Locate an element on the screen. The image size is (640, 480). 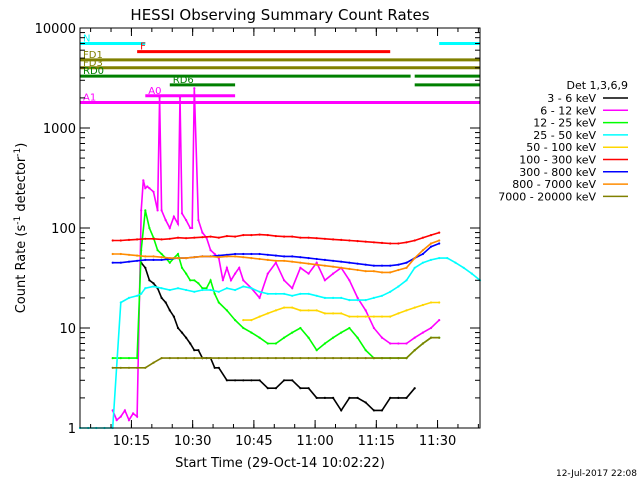
legend-label: 50 - 100 keV is located at coordinates (561, 147).